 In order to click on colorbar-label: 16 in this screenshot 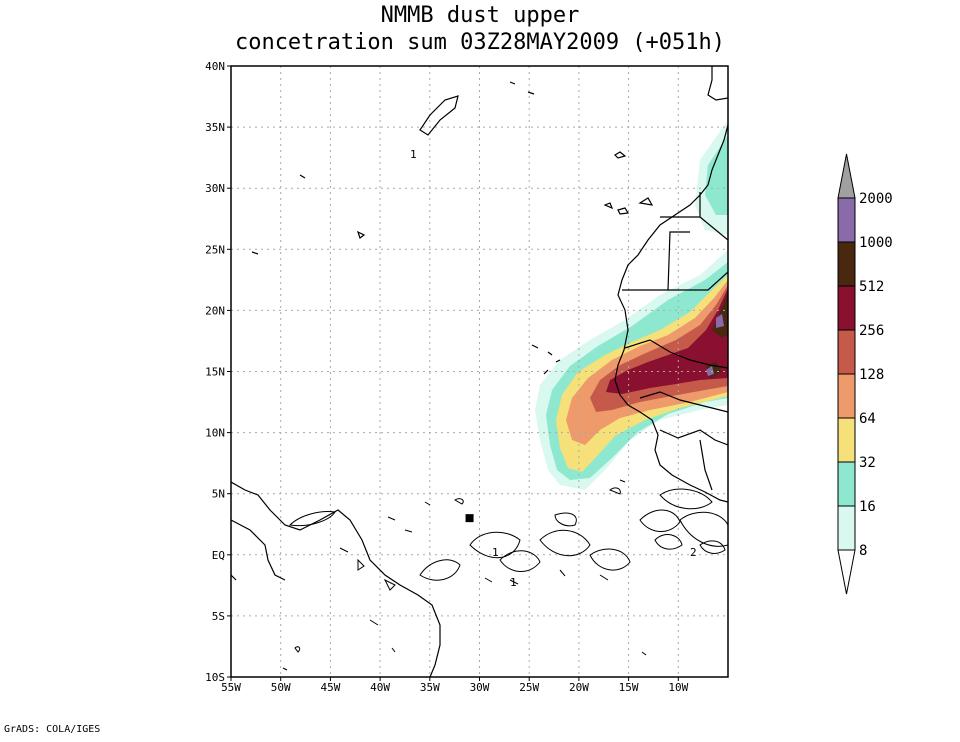, I will do `click(867, 507)`.